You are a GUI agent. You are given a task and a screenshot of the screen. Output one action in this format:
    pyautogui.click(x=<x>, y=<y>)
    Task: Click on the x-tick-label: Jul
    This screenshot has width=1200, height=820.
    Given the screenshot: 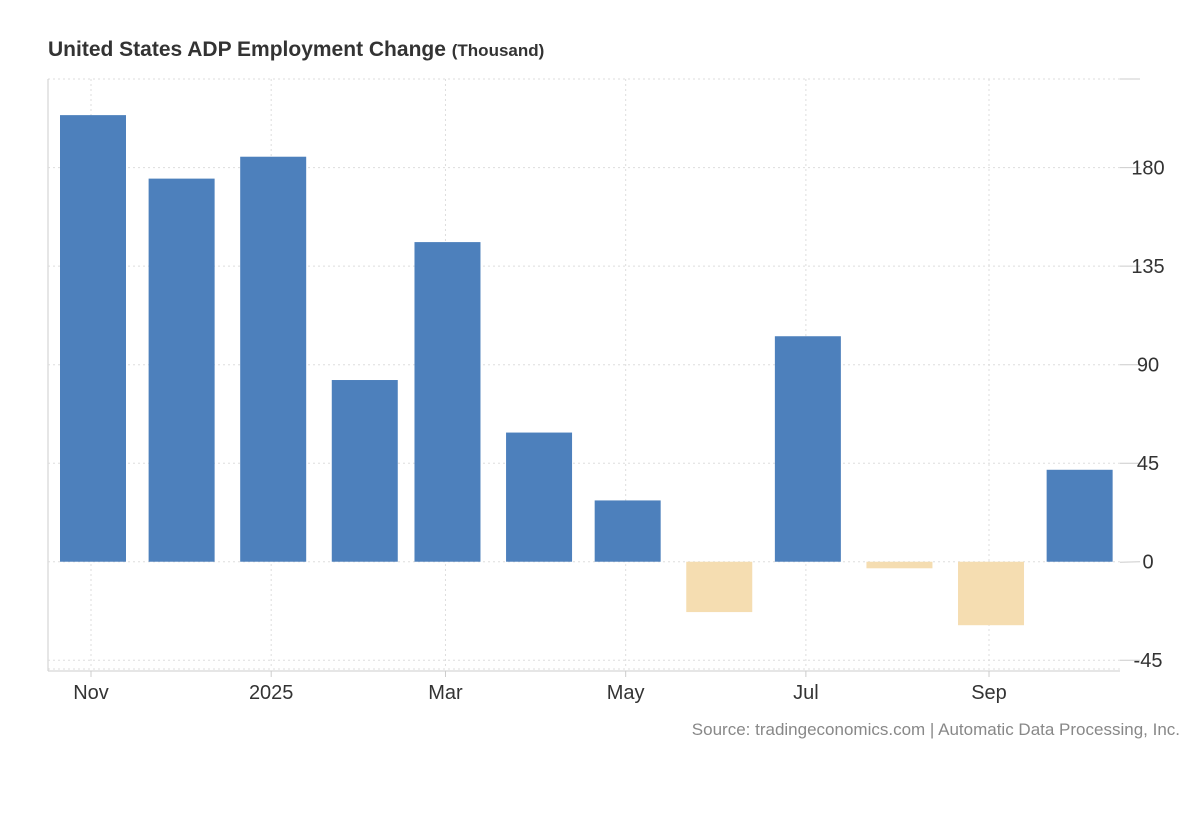 What is the action you would take?
    pyautogui.click(x=806, y=693)
    